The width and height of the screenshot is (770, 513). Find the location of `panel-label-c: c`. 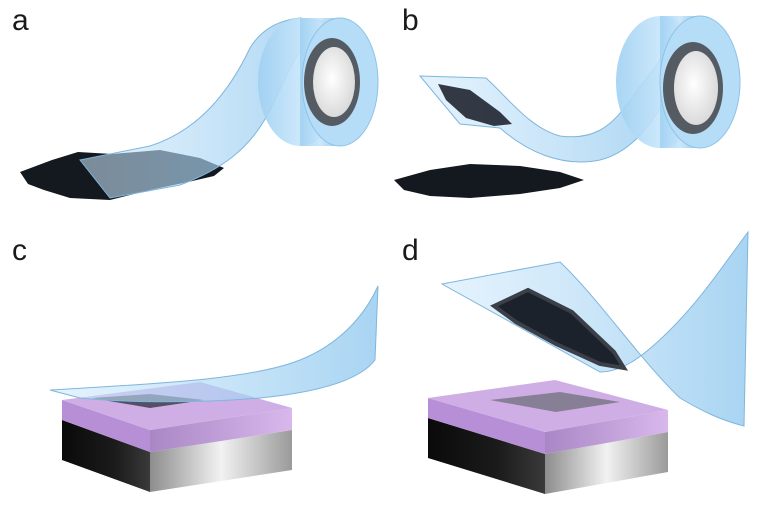

panel-label-c: c is located at coordinates (19, 250).